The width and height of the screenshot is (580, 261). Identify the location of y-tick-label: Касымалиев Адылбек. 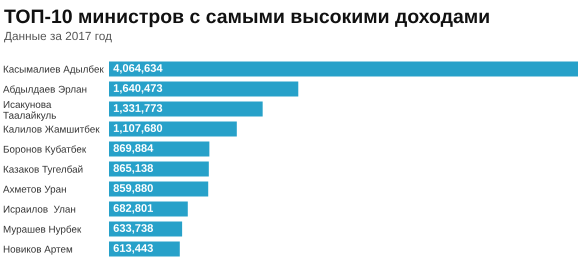
(54, 70).